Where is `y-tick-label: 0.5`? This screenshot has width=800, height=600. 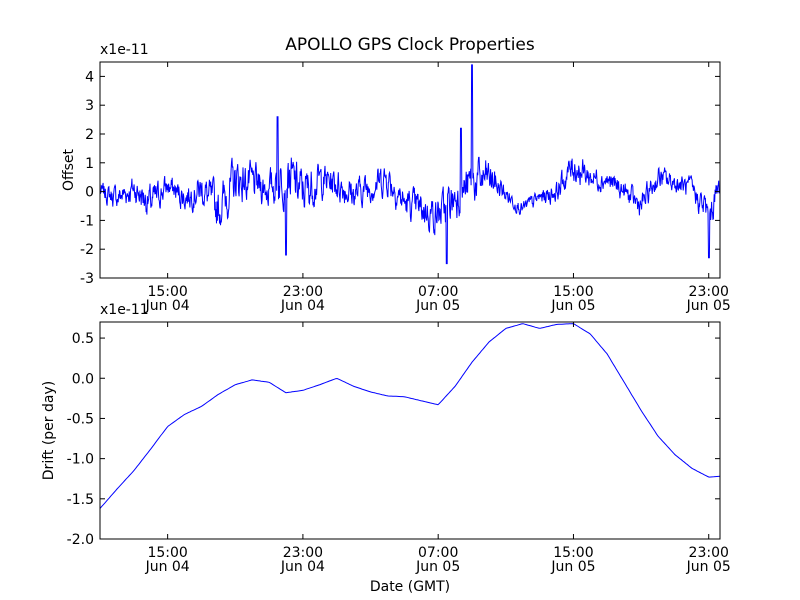 y-tick-label: 0.5 is located at coordinates (83, 339).